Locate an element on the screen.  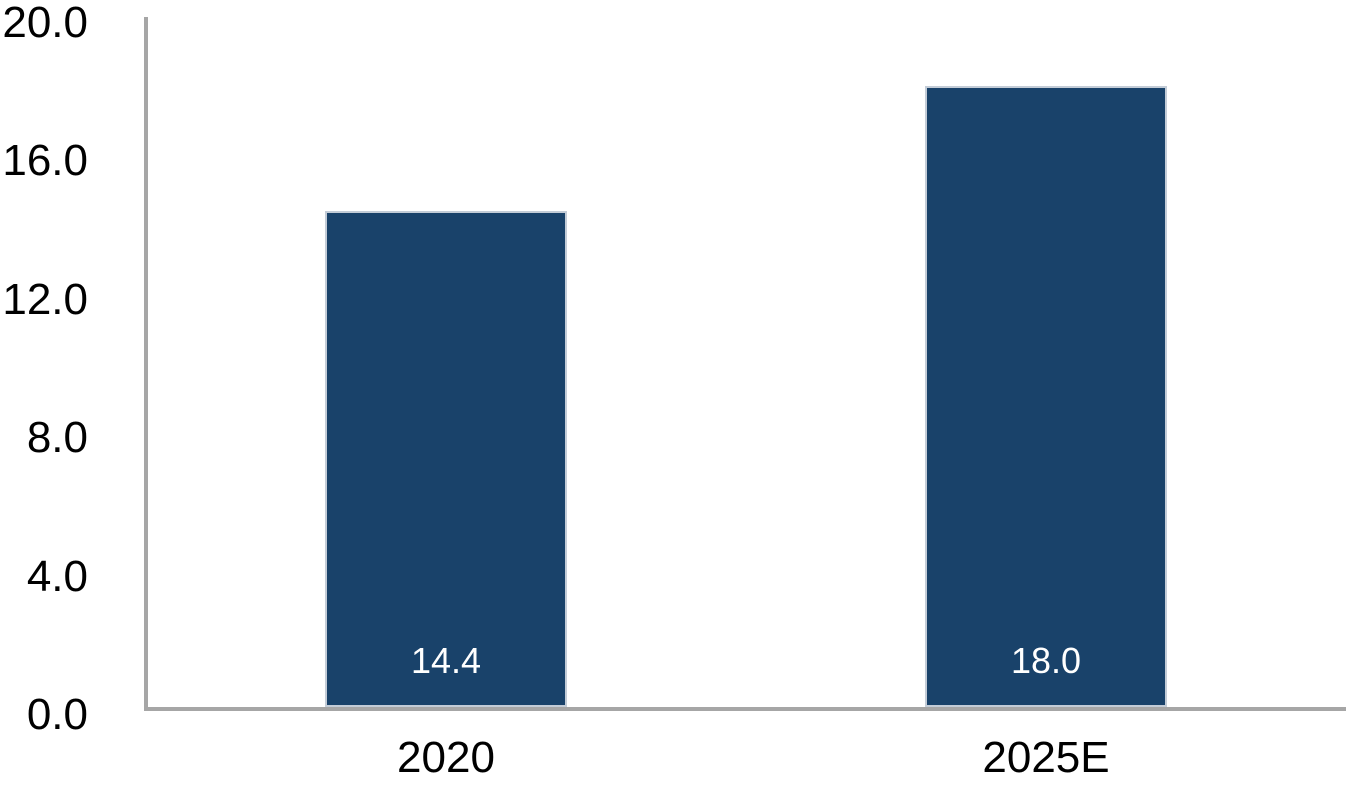
y-axis-tick-label: 20.0 is located at coordinates (45, 23).